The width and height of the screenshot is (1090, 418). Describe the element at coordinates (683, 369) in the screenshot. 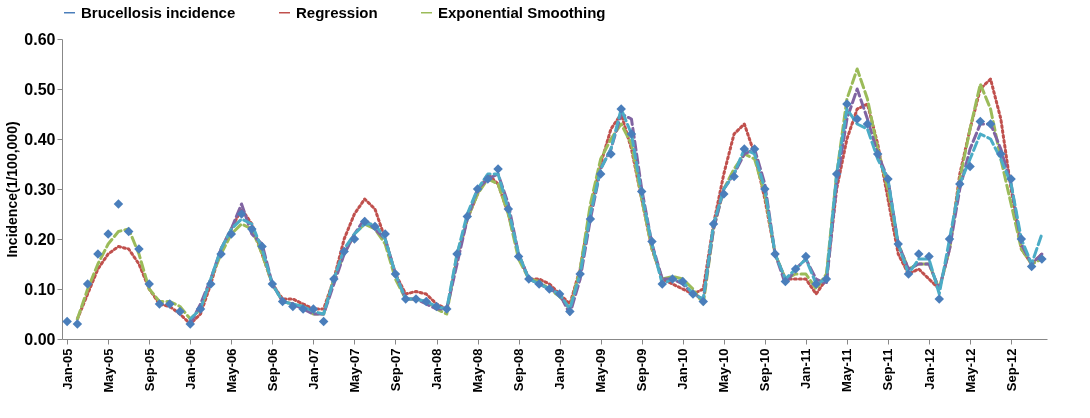

I see `x-tick-label: Jan-10` at that location.